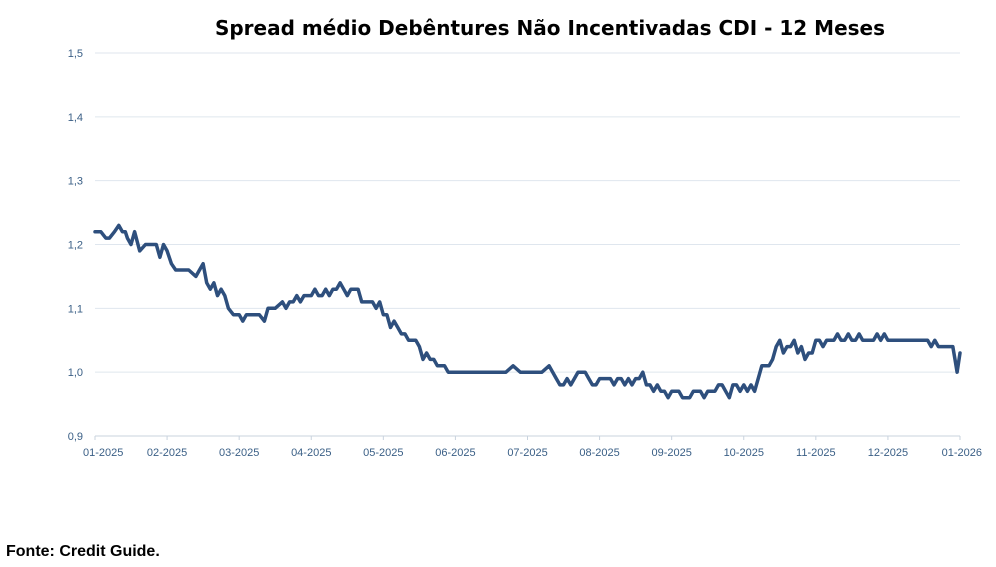 This screenshot has width=996, height=567. I want to click on y-tick-label: 1,2, so click(75, 246).